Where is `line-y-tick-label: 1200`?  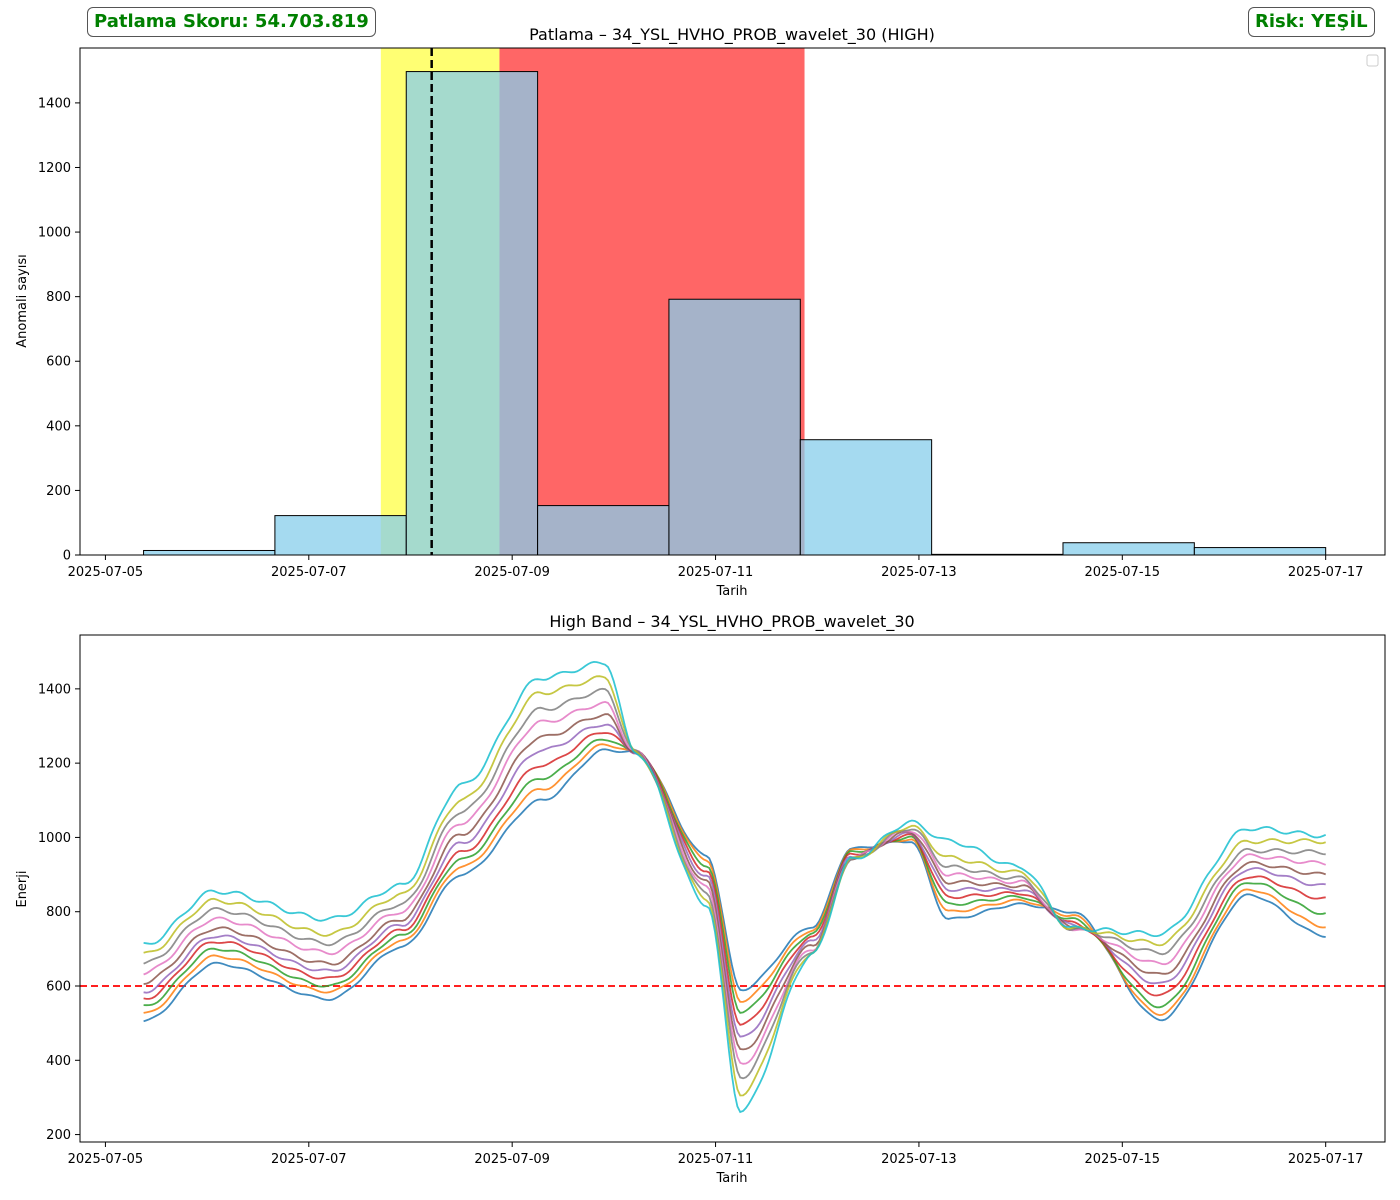 line-y-tick-label: 1200 is located at coordinates (54, 764).